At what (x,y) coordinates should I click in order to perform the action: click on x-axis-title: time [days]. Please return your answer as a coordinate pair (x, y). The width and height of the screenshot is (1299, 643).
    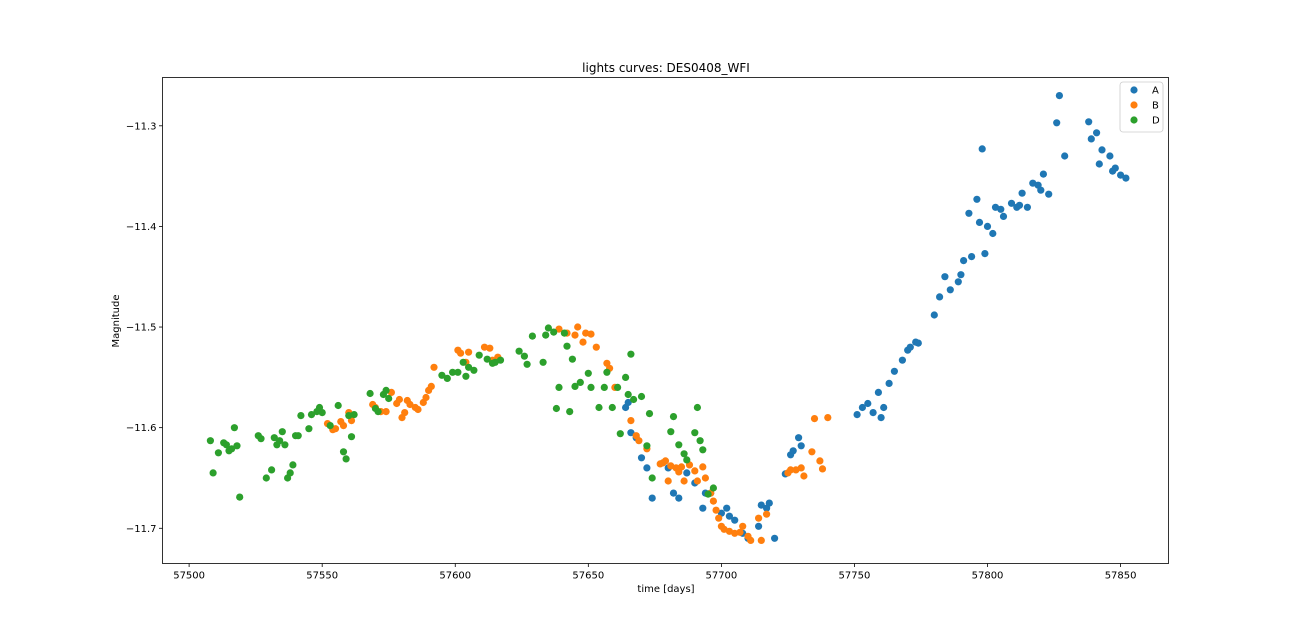
    Looking at the image, I should click on (665, 589).